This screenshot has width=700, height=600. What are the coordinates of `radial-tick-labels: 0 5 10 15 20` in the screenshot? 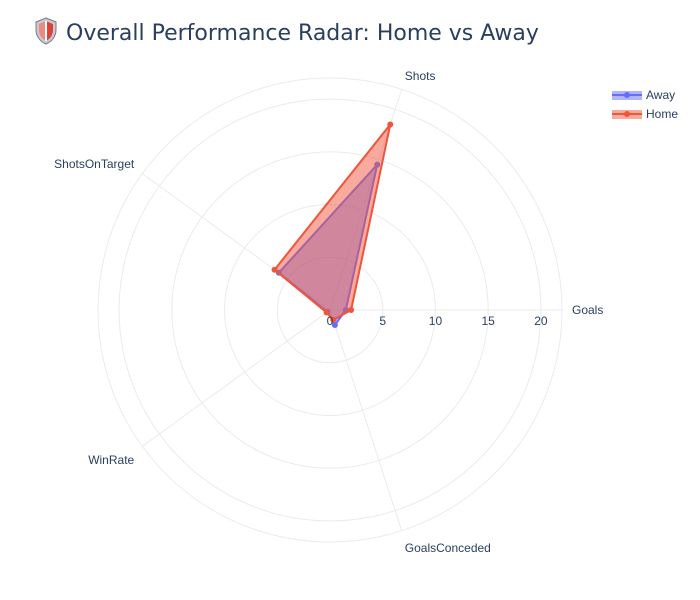 It's located at (437, 321).